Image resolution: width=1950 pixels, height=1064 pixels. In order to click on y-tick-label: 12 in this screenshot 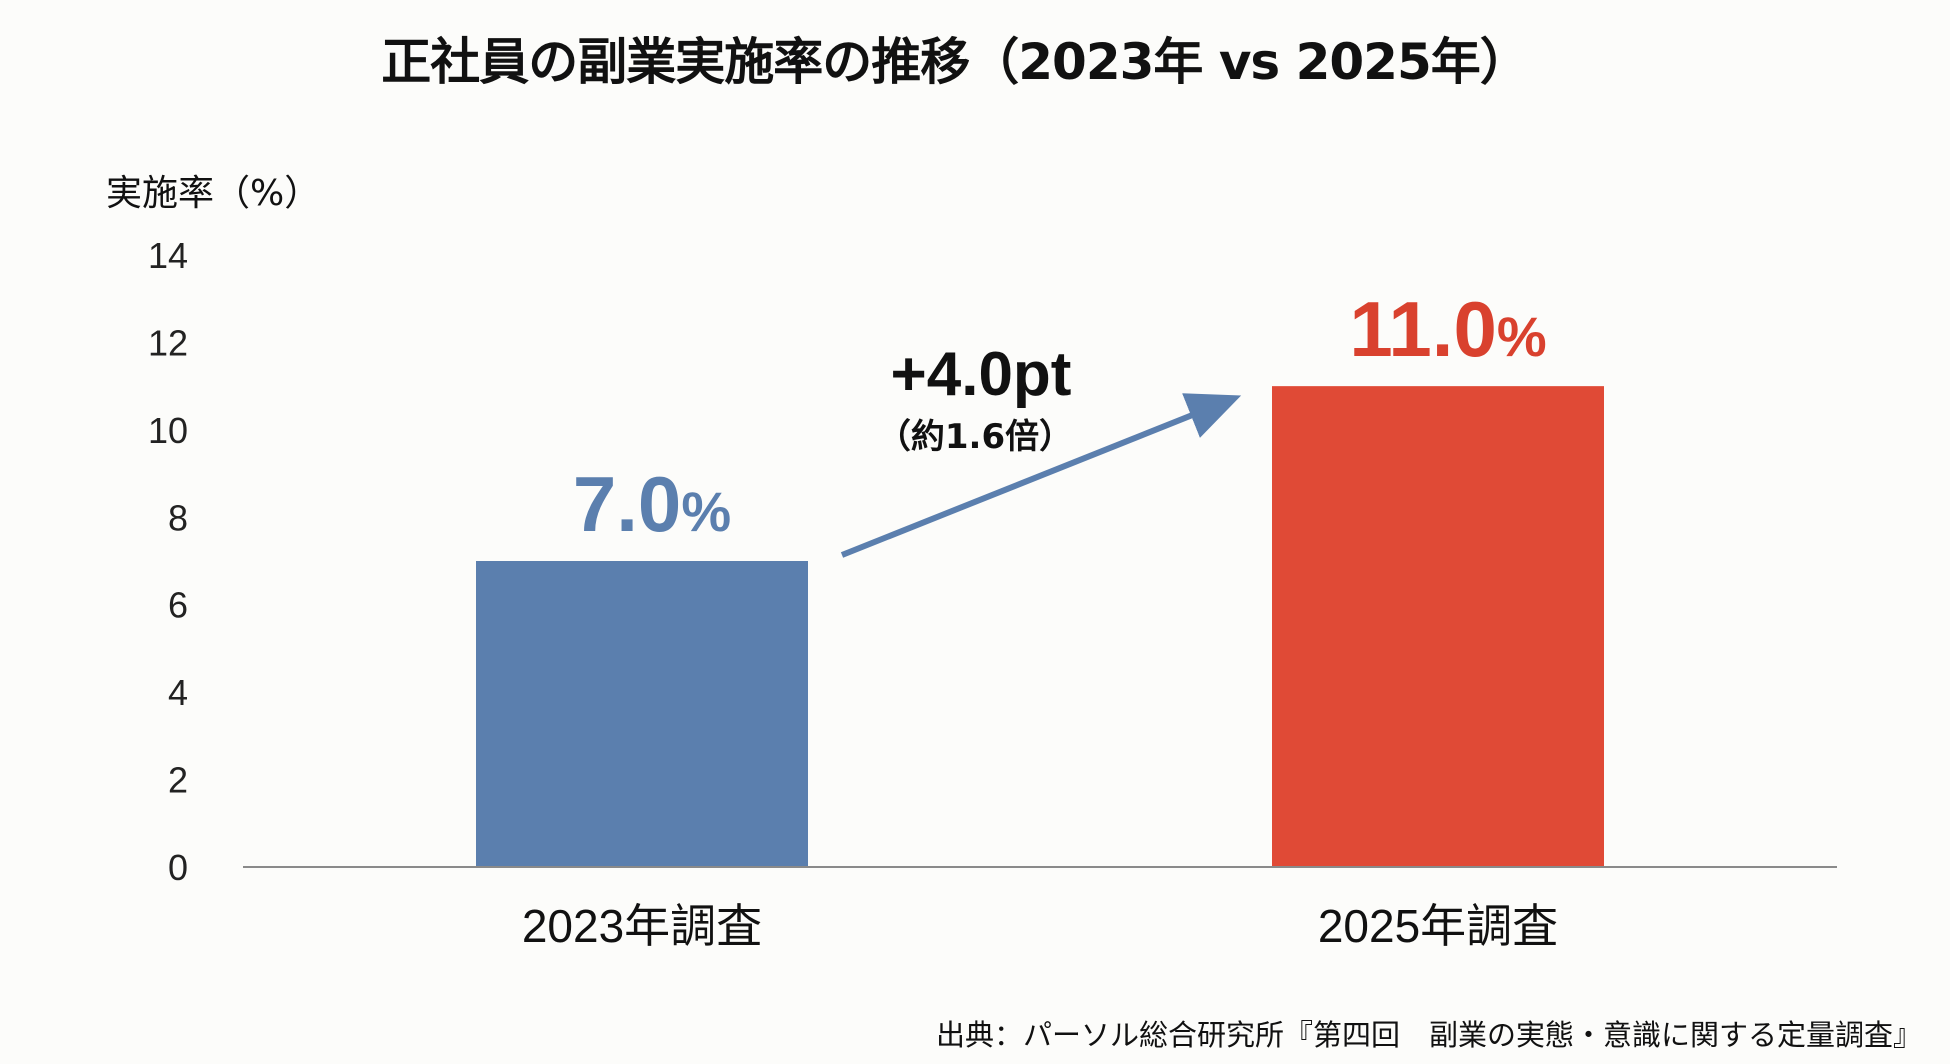, I will do `click(168, 342)`.